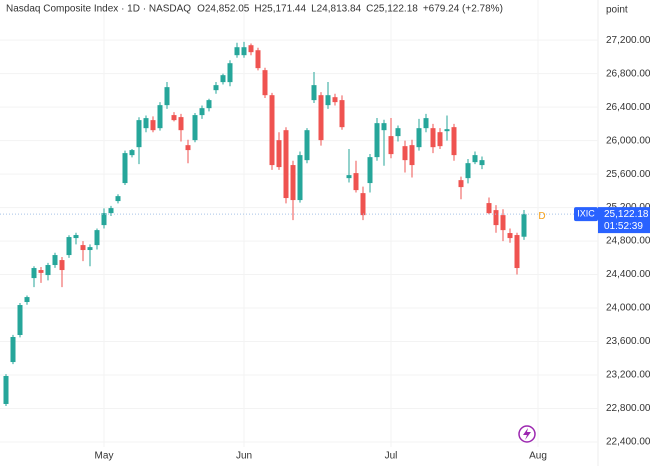  Describe the element at coordinates (98, 9) in the screenshot. I see `chart-title: Nasdaq Composite Index · 1D · NASDAQ` at that location.